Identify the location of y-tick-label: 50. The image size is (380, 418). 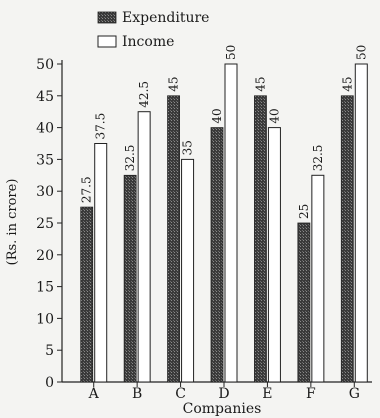
(45, 65).